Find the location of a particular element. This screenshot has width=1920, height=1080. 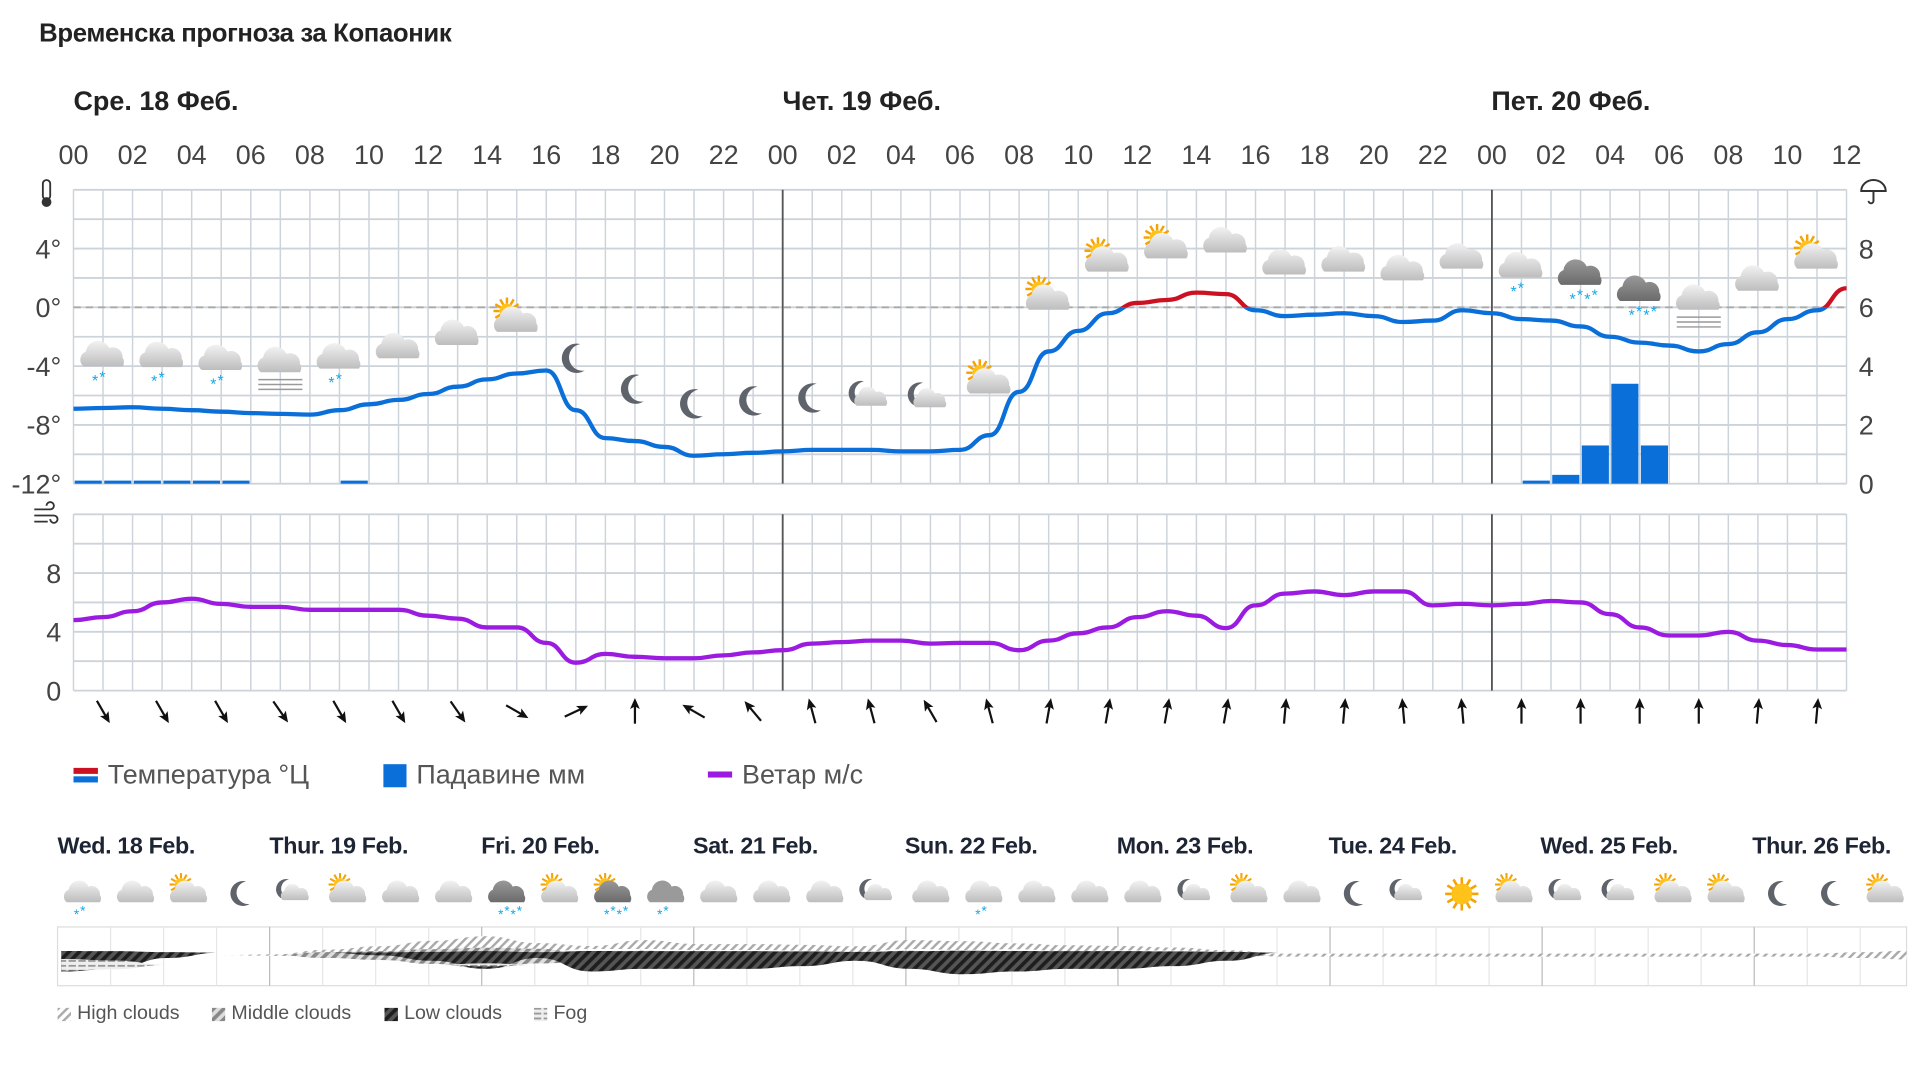

hour-label: 14 is located at coordinates (487, 155).